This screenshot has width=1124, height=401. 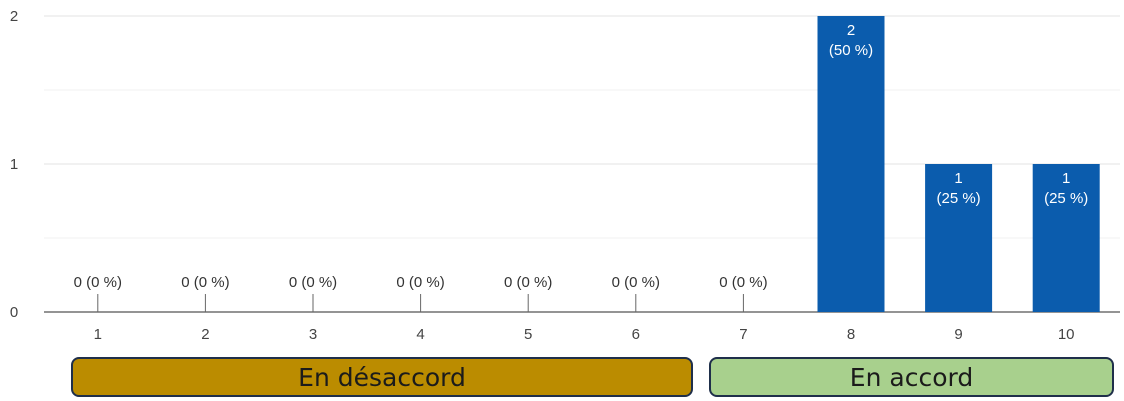 I want to click on y-tick-label: 1, so click(x=14, y=164).